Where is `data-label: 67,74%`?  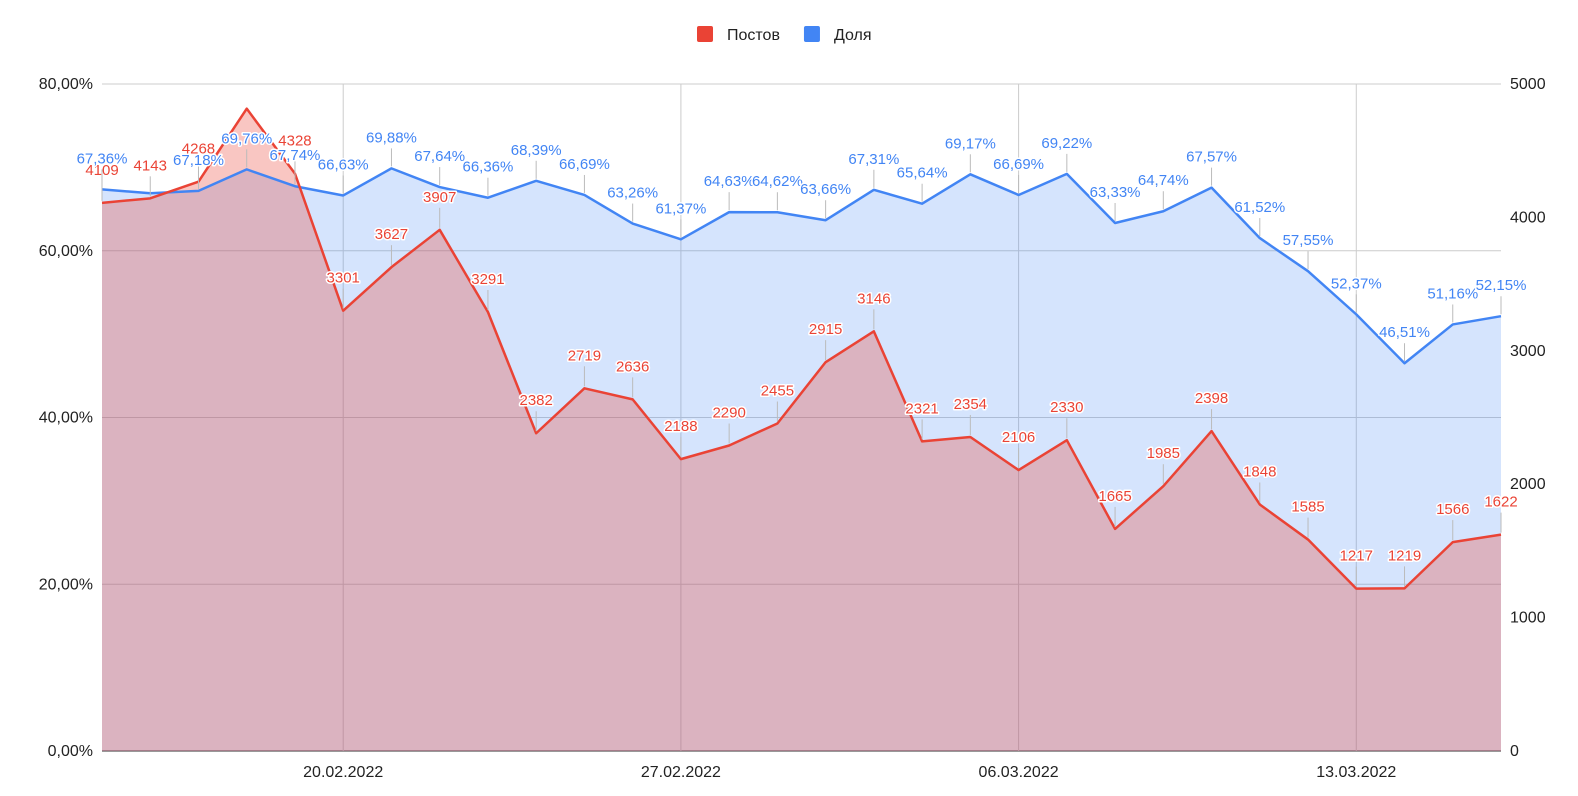 data-label: 67,74% is located at coordinates (295, 155).